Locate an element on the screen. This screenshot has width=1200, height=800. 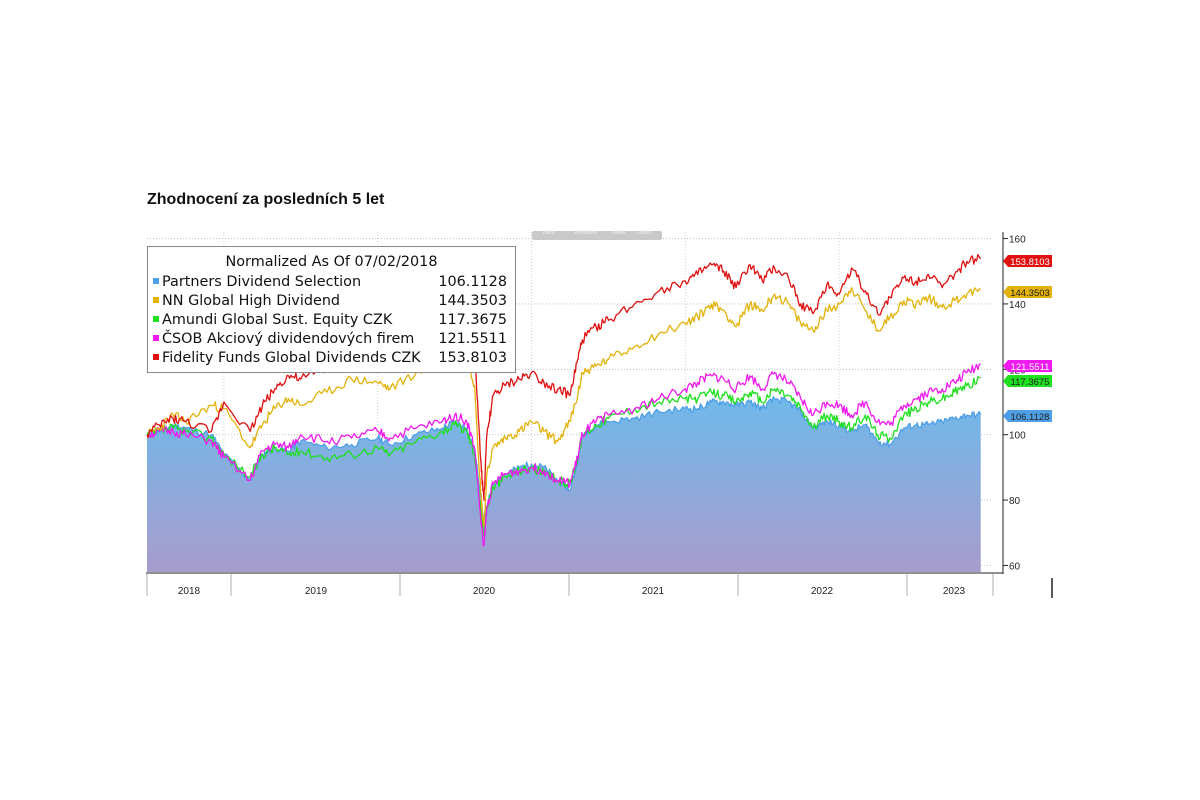
value-tag: 117.3675 is located at coordinates (1027, 381).